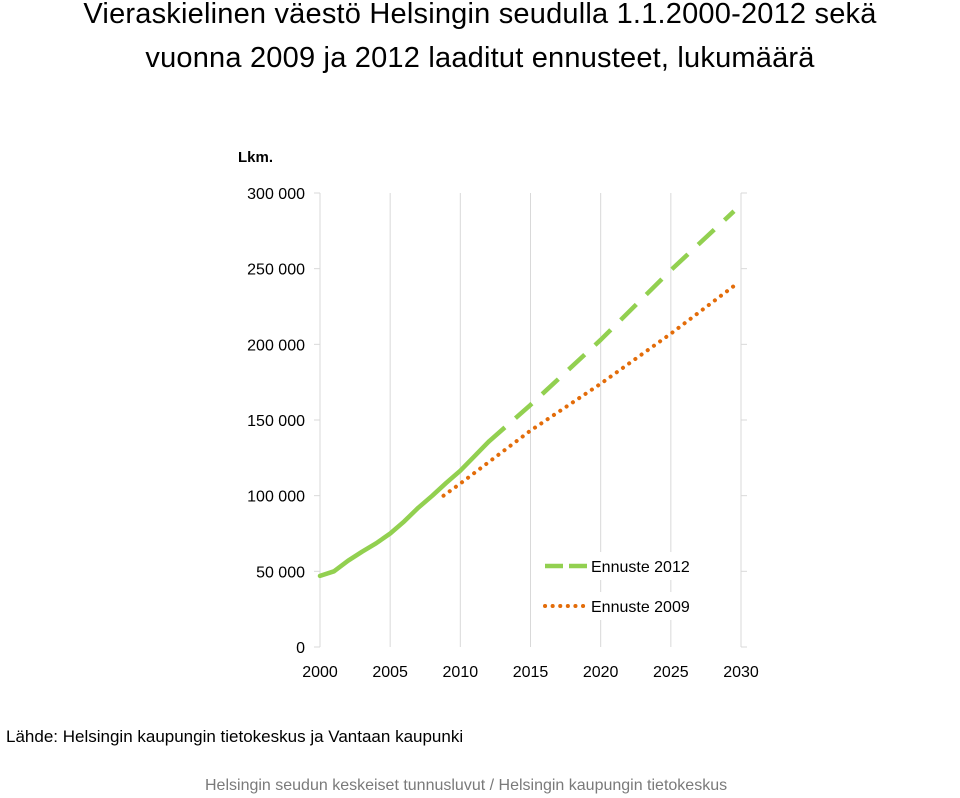 This screenshot has width=960, height=798. Describe the element at coordinates (611, 326) in the screenshot. I see `series-line-ennuste-2012` at that location.